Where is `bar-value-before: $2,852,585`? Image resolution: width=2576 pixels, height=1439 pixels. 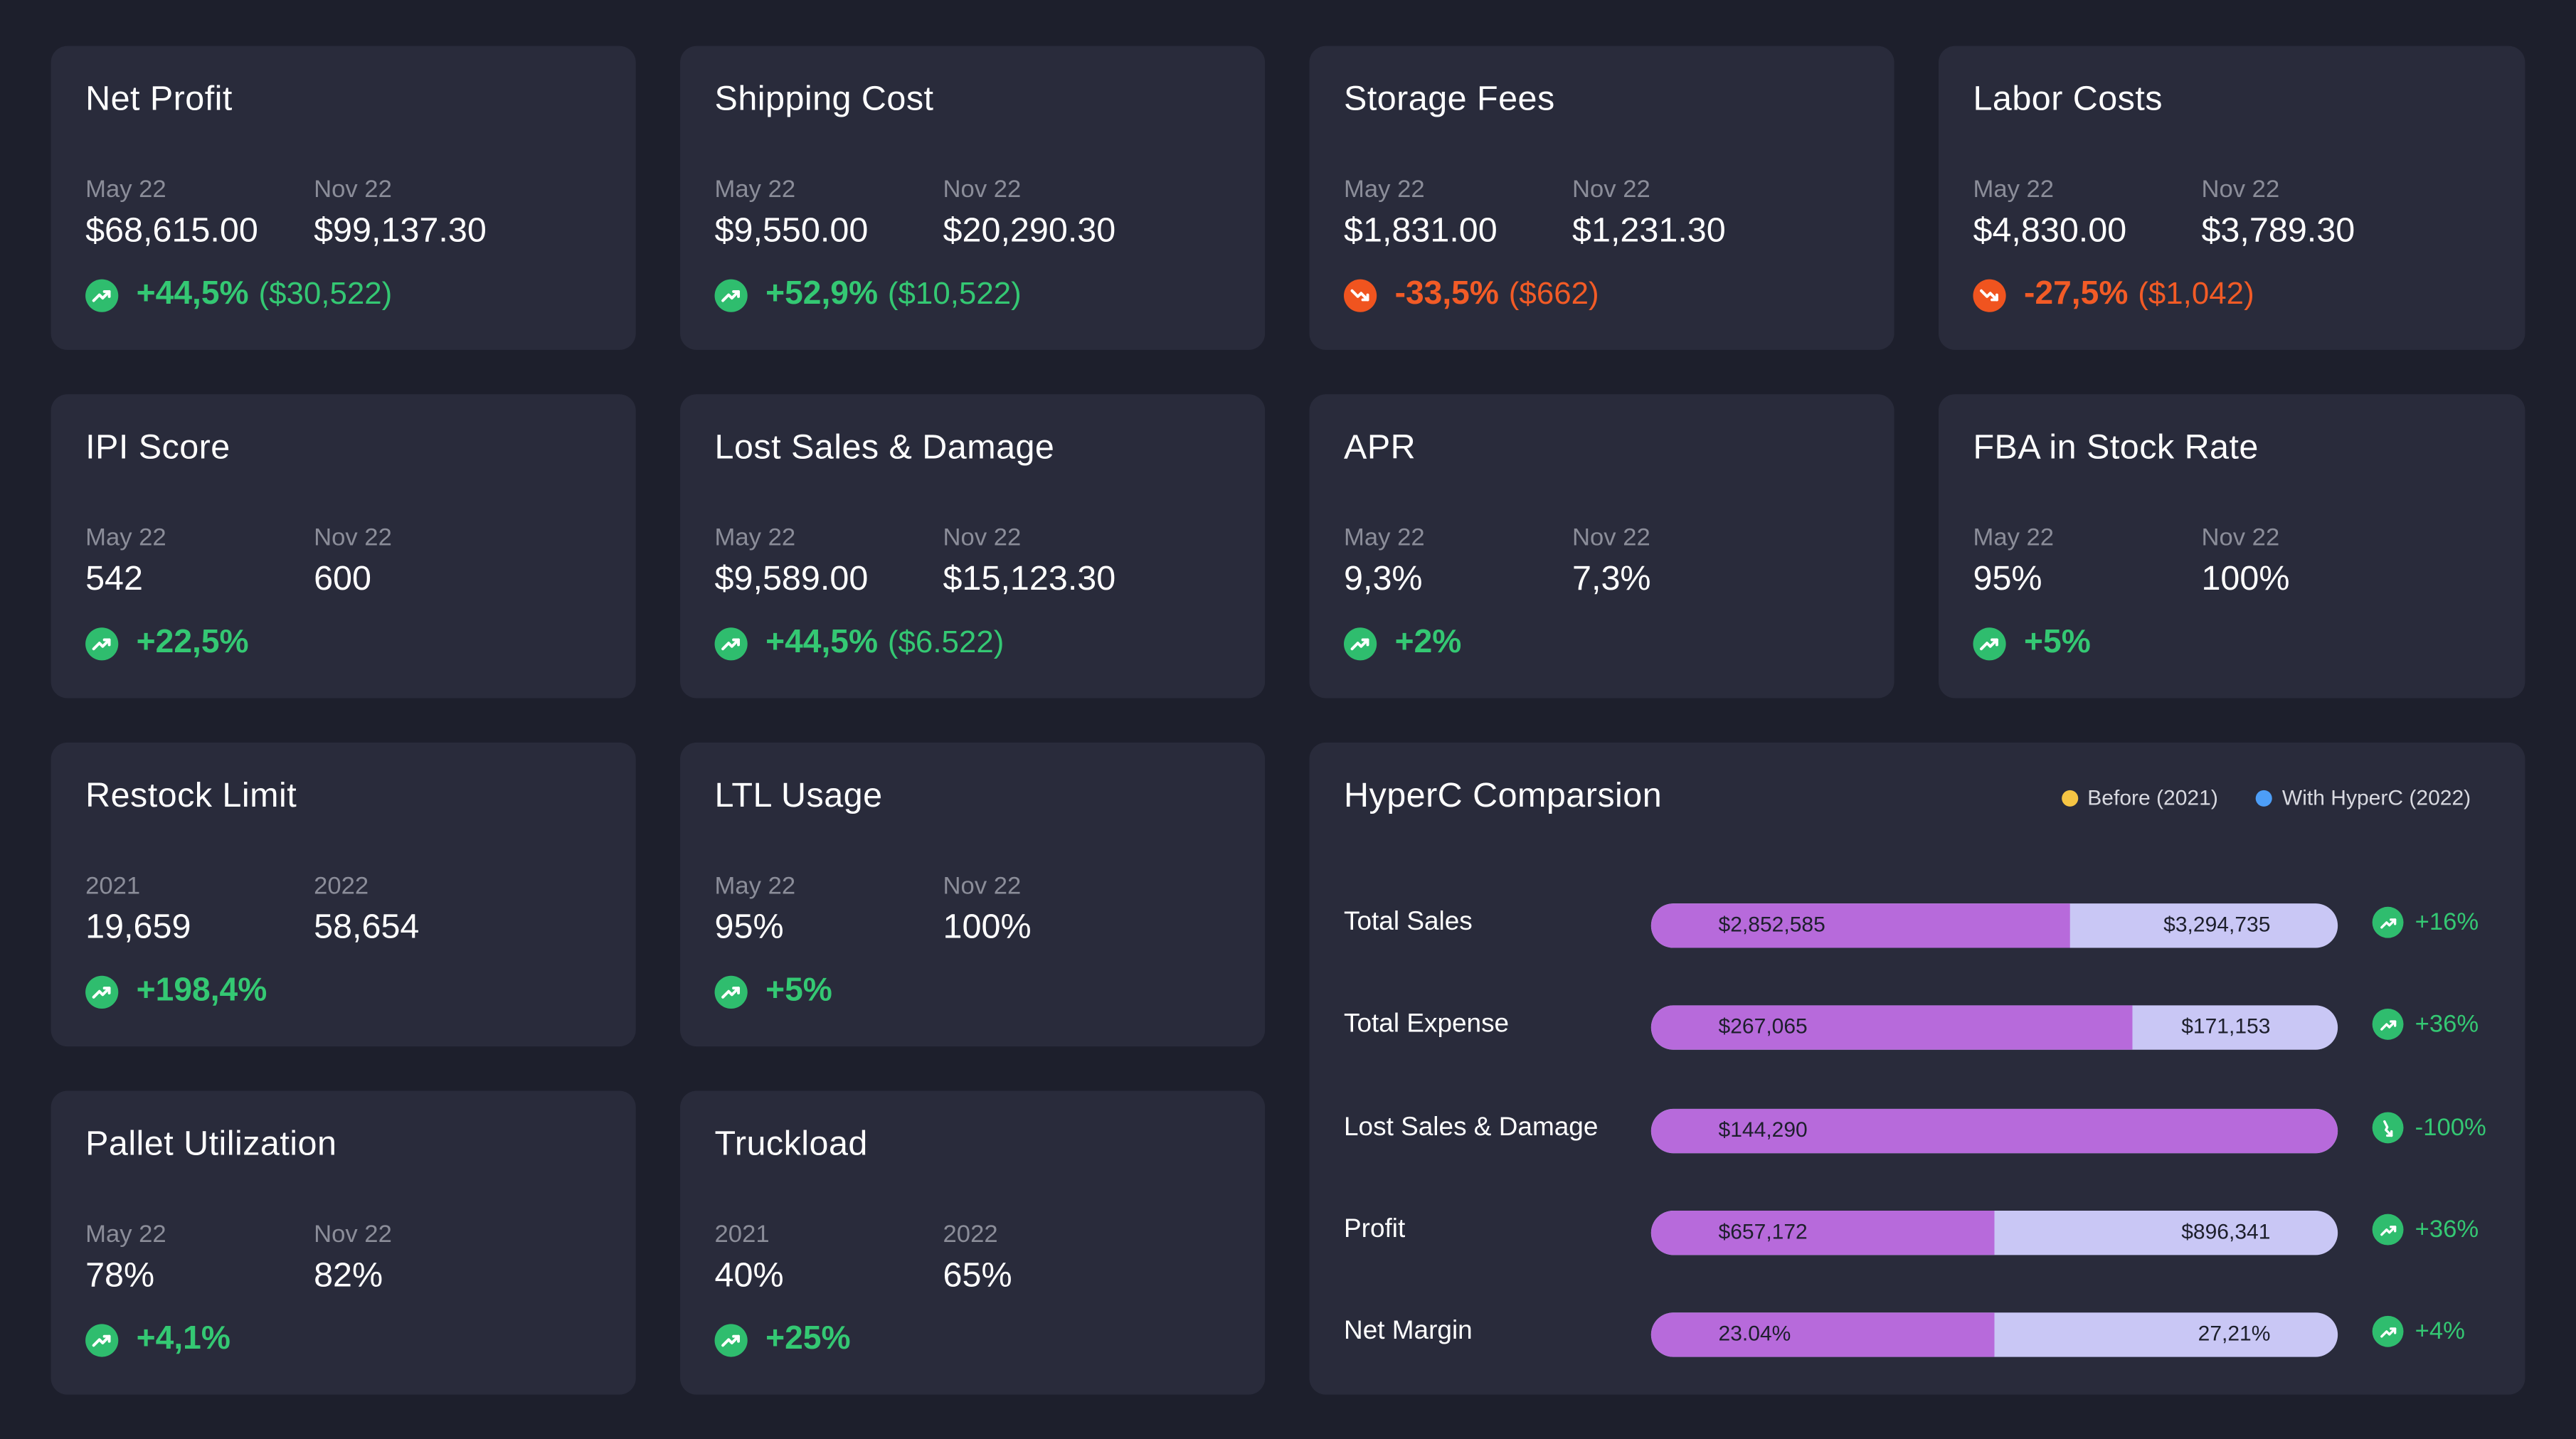
bar-value-before: $2,852,585 is located at coordinates (1771, 924).